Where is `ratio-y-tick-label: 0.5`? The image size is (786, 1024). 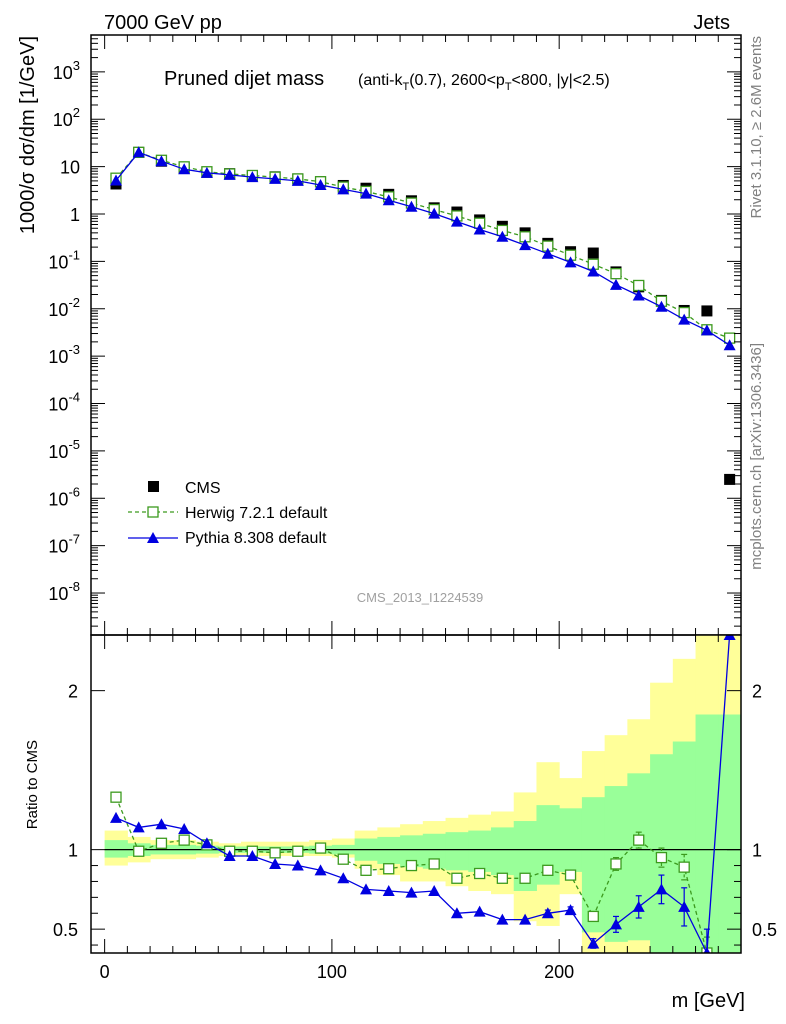 ratio-y-tick-label: 0.5 is located at coordinates (65, 930).